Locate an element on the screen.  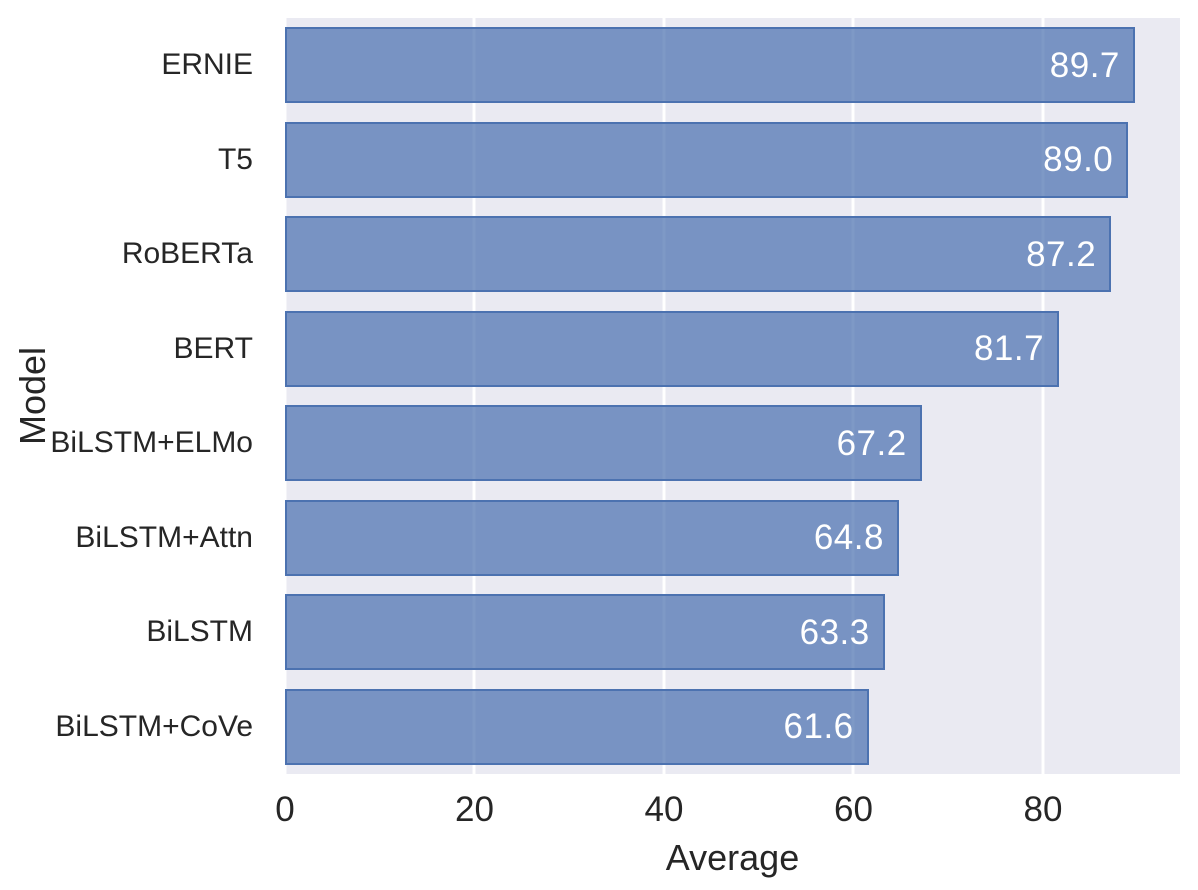
x-tick-label: 0 is located at coordinates (285, 809).